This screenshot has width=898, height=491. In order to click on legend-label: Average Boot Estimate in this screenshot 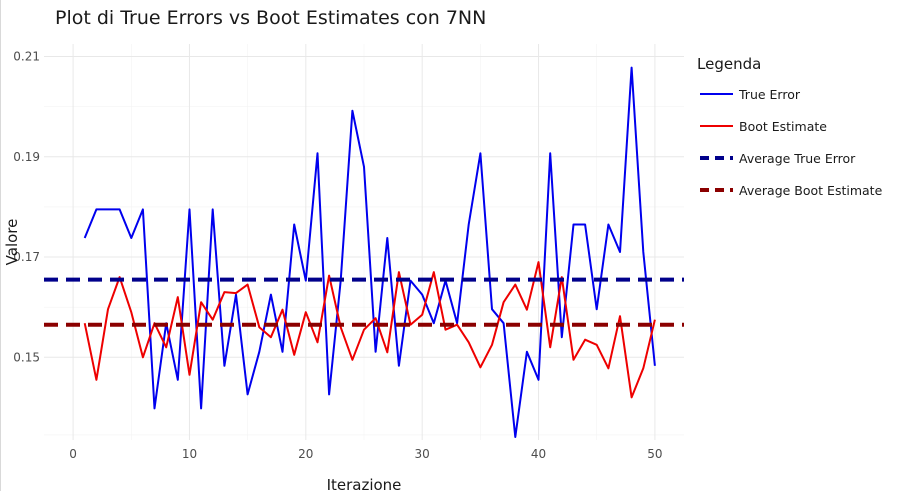, I will do `click(811, 190)`.